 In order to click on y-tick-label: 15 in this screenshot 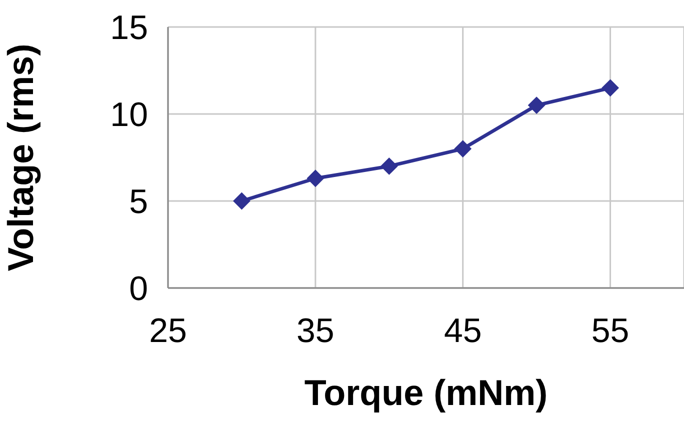, I will do `click(129, 28)`.